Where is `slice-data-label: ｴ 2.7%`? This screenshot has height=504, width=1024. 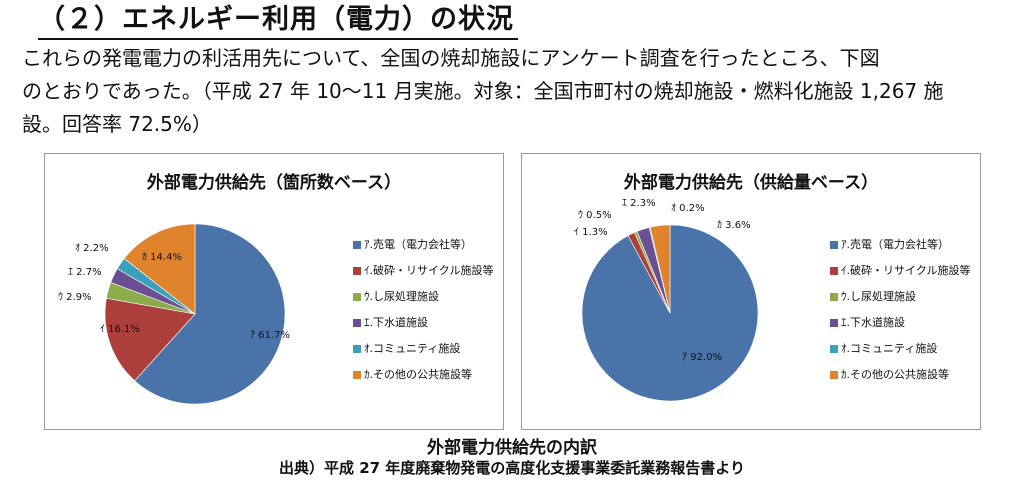
slice-data-label: ｴ 2.7% is located at coordinates (85, 272).